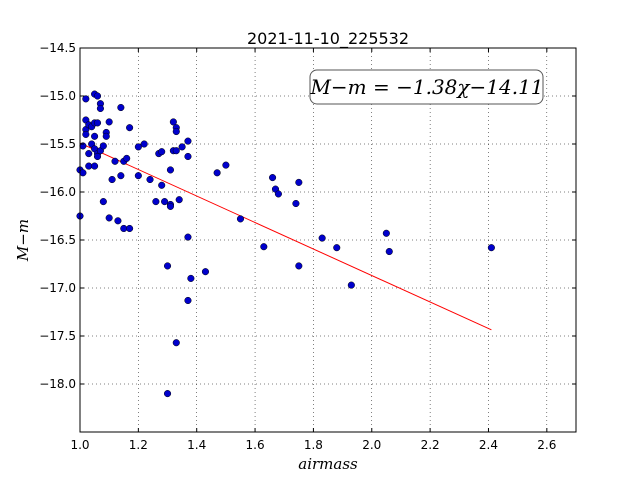 This screenshot has height=480, width=640. Describe the element at coordinates (313, 445) in the screenshot. I see `x-tick-label: 1.8` at that location.